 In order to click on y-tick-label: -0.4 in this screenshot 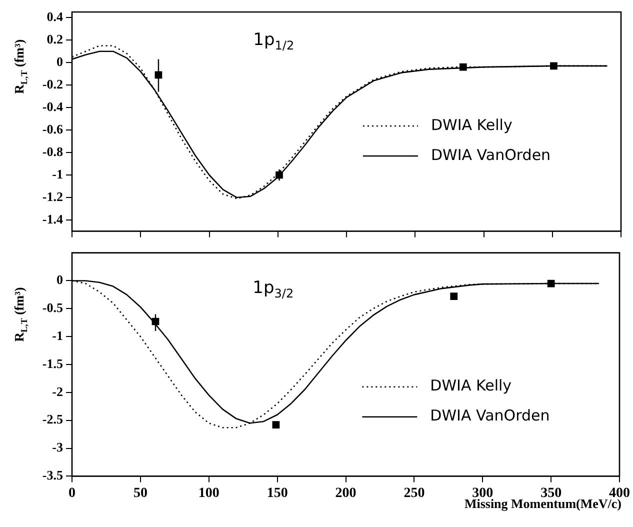, I will do `click(53, 106)`.